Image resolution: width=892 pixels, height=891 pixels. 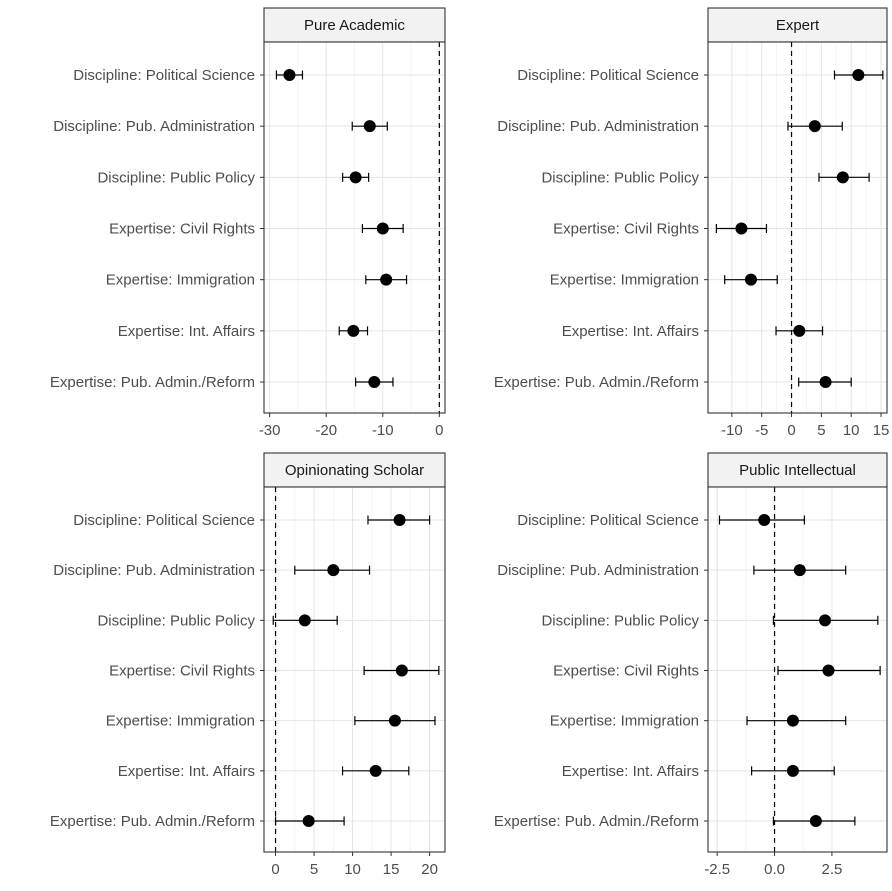 I want to click on facet-title: Pure Academic, so click(x=354, y=25).